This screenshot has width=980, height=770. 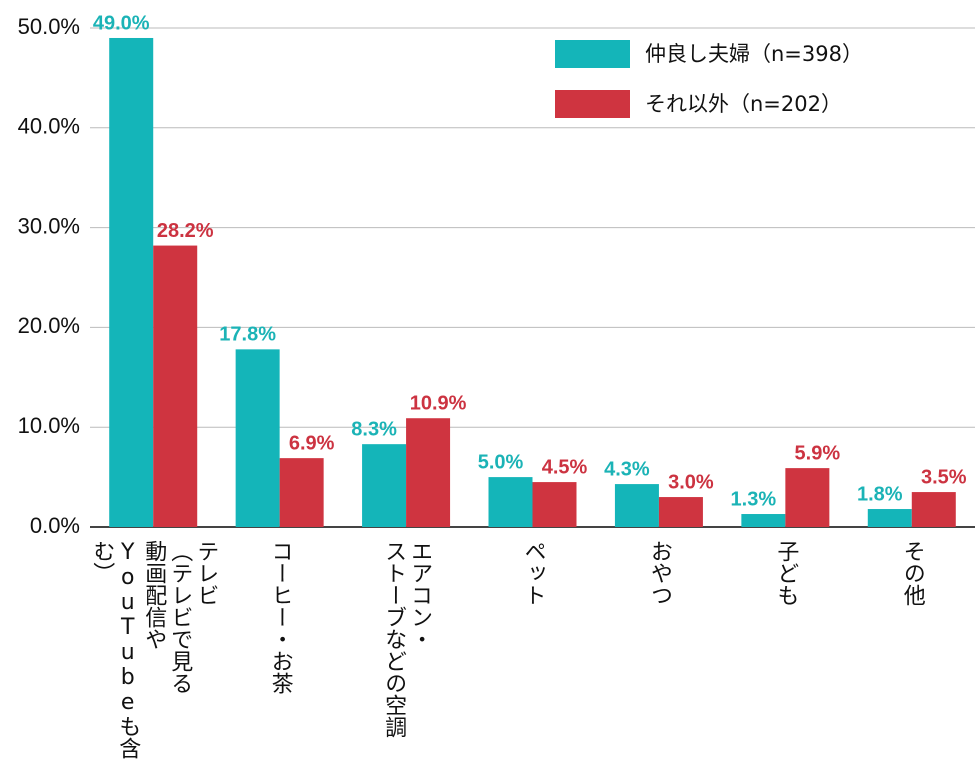 I want to click on legend-label: 仲良し夫婦（n=398）, so click(x=754, y=54).